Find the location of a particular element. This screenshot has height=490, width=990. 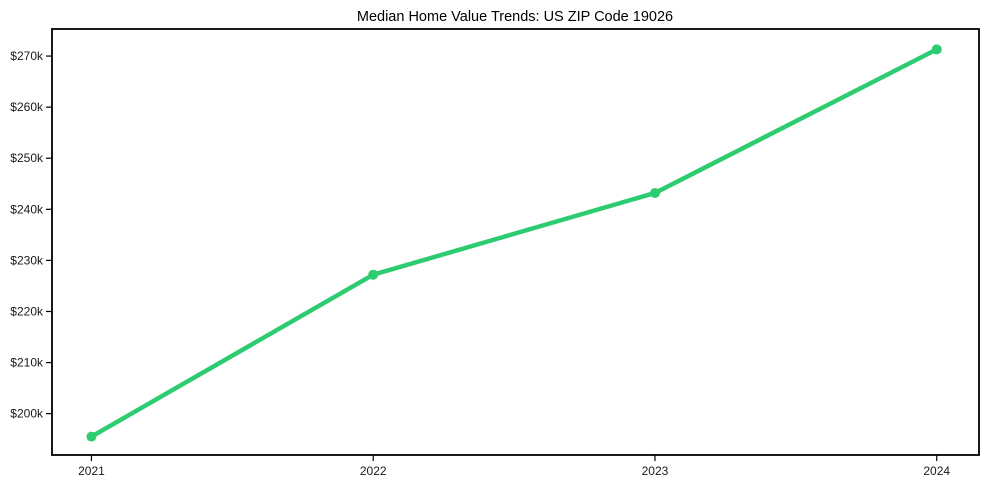

x-tick-label: 2021 is located at coordinates (91, 471).